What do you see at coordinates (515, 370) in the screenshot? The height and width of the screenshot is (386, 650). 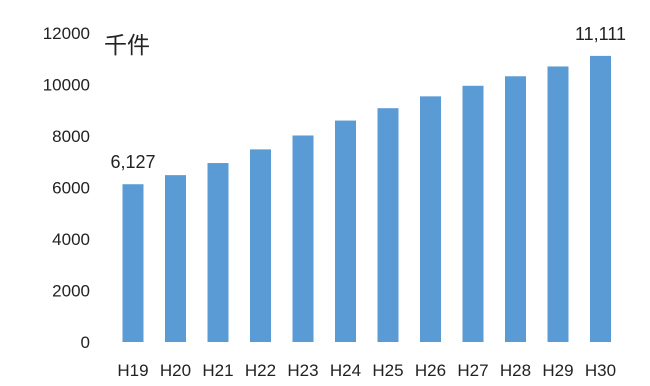 I see `x-tick-label: H28` at bounding box center [515, 370].